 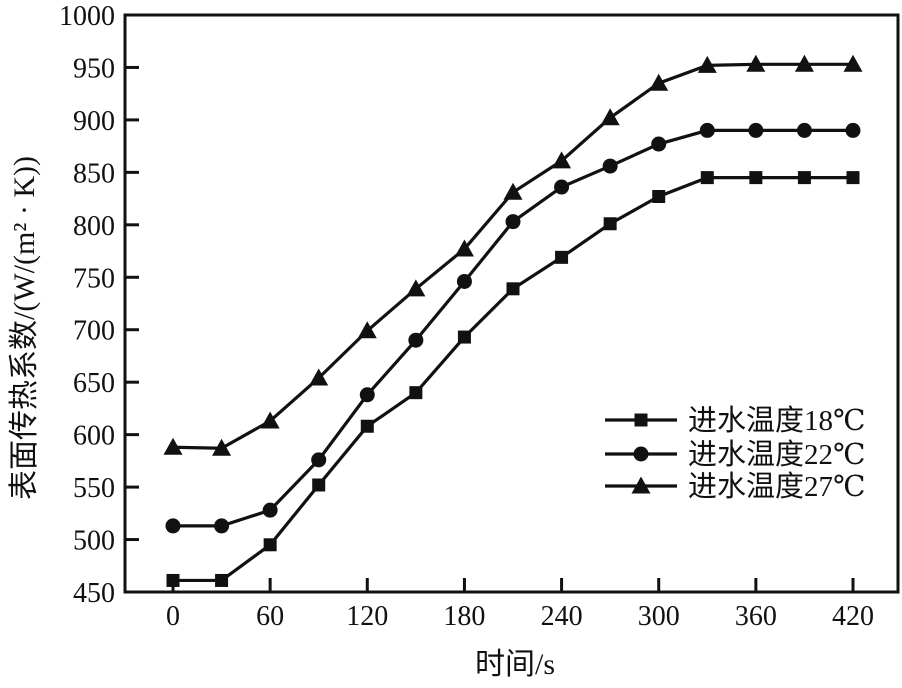 I want to click on x-tick-label: 60, so click(x=270, y=616).